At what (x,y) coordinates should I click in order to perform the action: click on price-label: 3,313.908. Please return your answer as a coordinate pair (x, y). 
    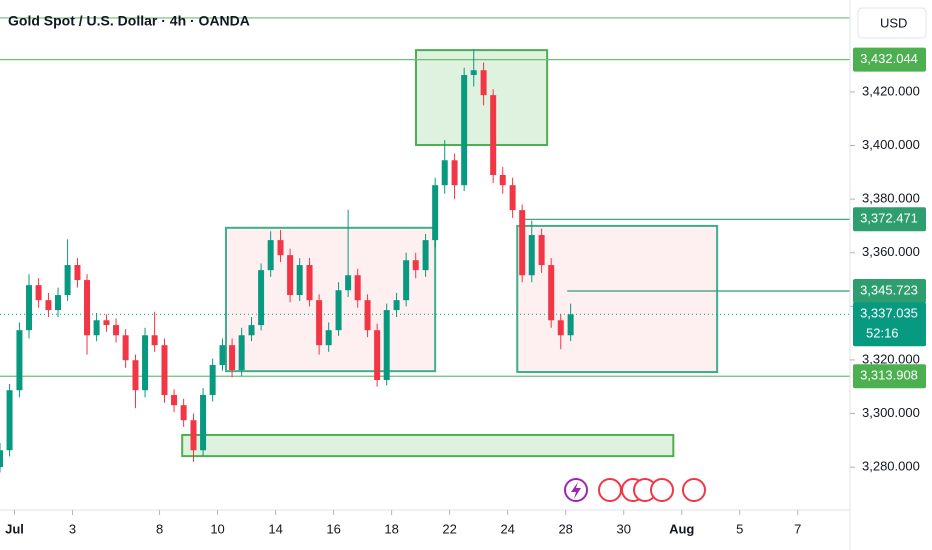
    Looking at the image, I should click on (889, 375).